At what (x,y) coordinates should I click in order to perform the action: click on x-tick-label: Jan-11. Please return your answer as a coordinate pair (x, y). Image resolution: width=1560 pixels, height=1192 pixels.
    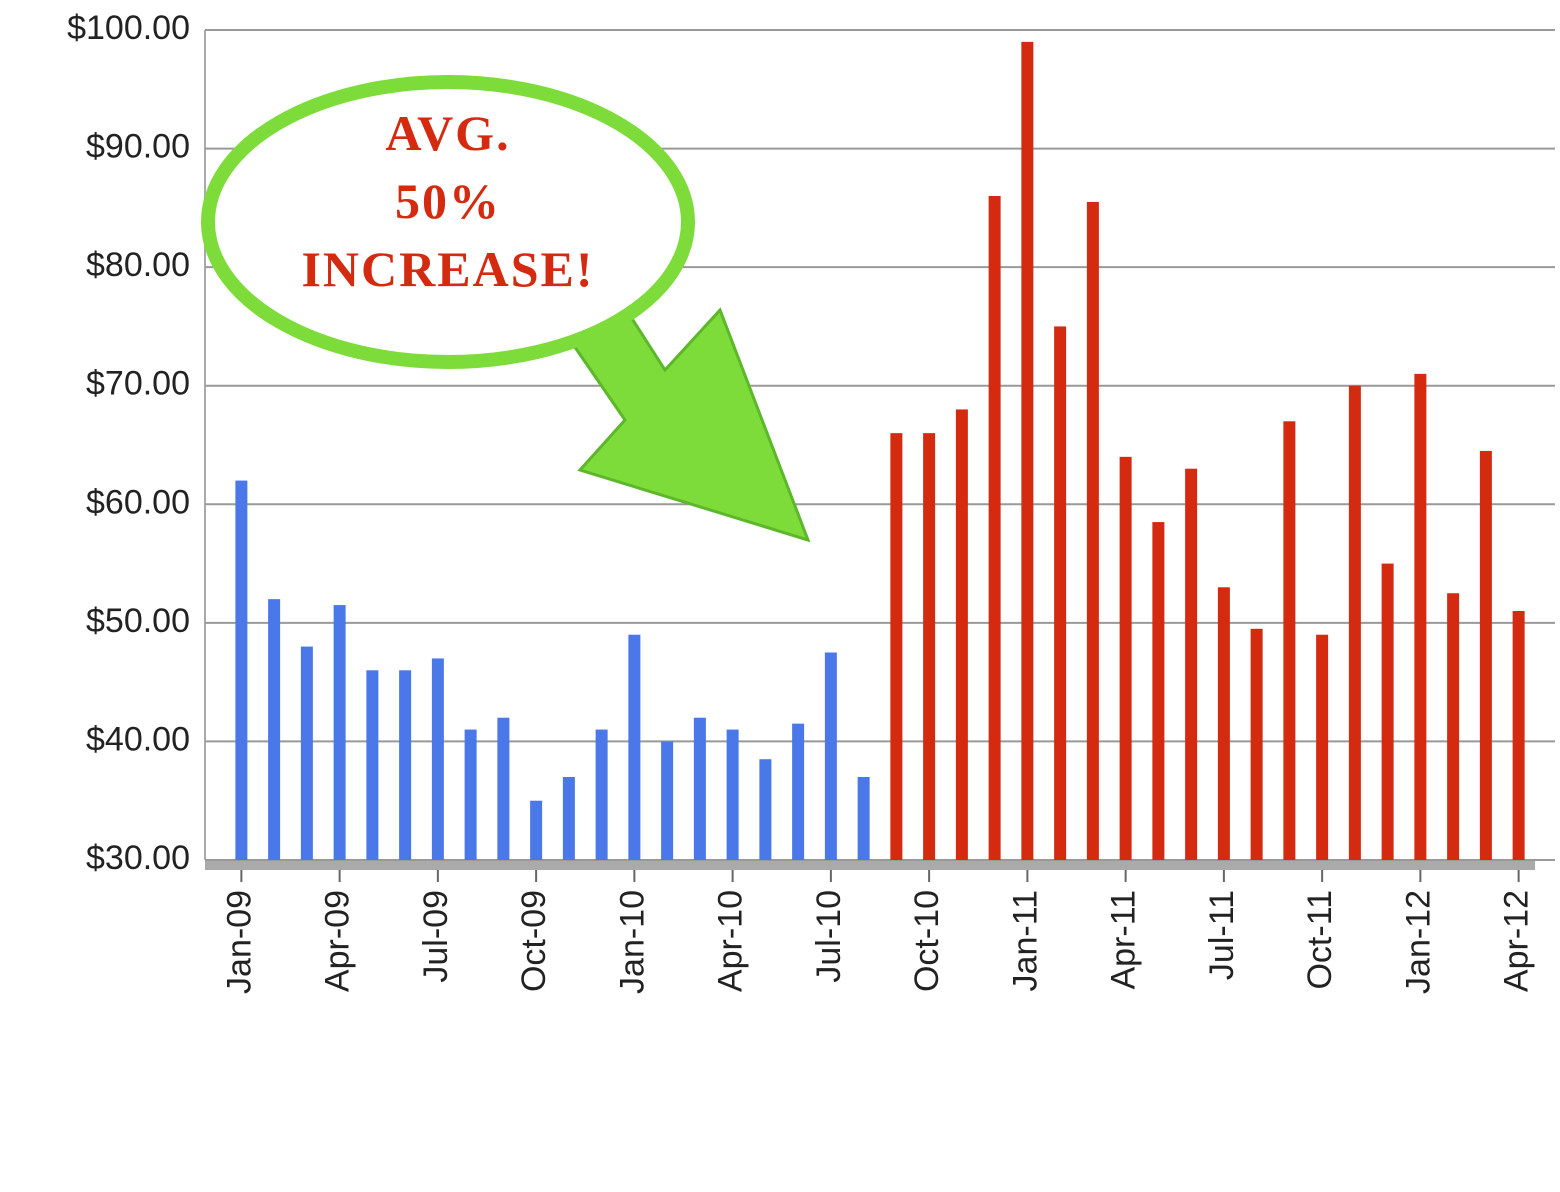
    Looking at the image, I should click on (1025, 940).